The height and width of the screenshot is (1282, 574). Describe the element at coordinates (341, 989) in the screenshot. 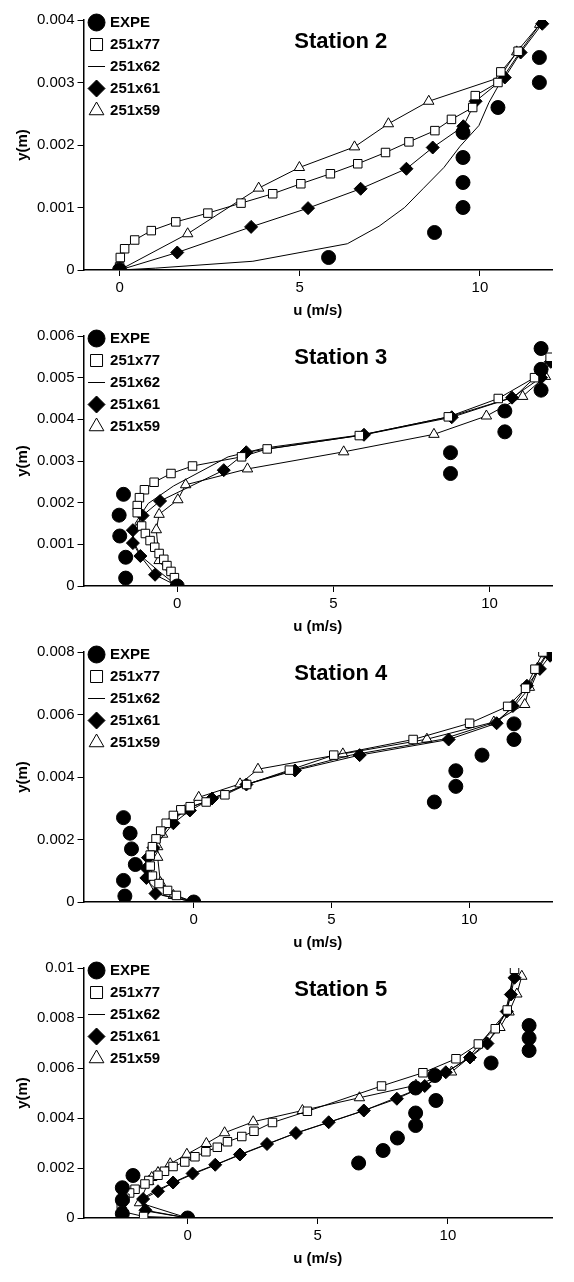

I see `chart-title: Station 5` at that location.